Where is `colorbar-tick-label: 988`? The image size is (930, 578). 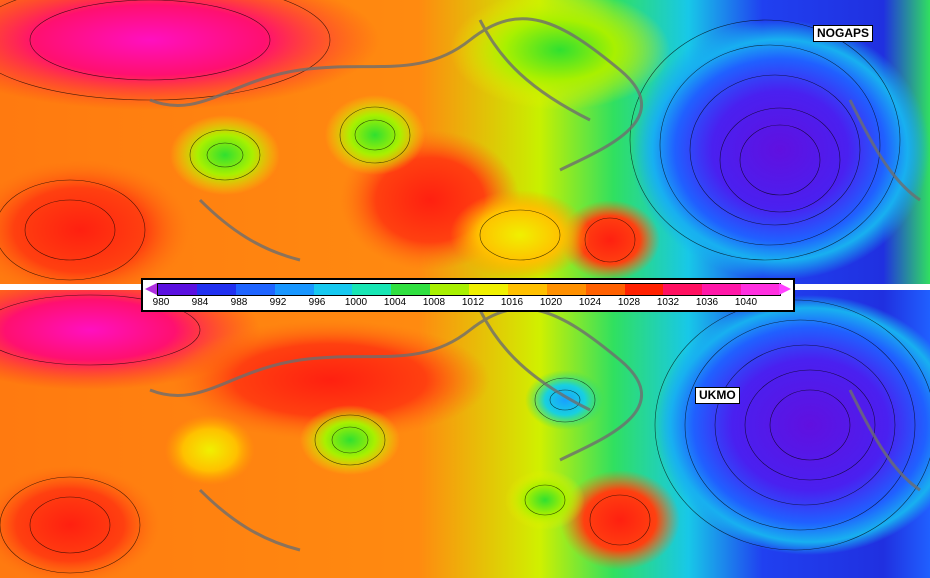
colorbar-tick-label: 988 is located at coordinates (239, 302).